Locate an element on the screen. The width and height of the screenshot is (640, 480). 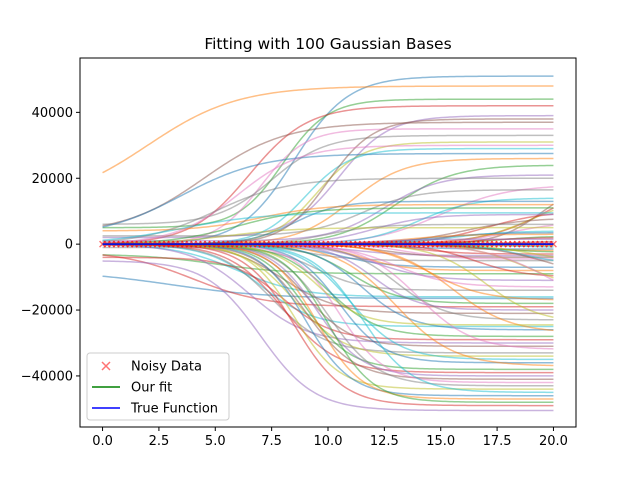
y-tick-label: −20000 is located at coordinates (47, 311).